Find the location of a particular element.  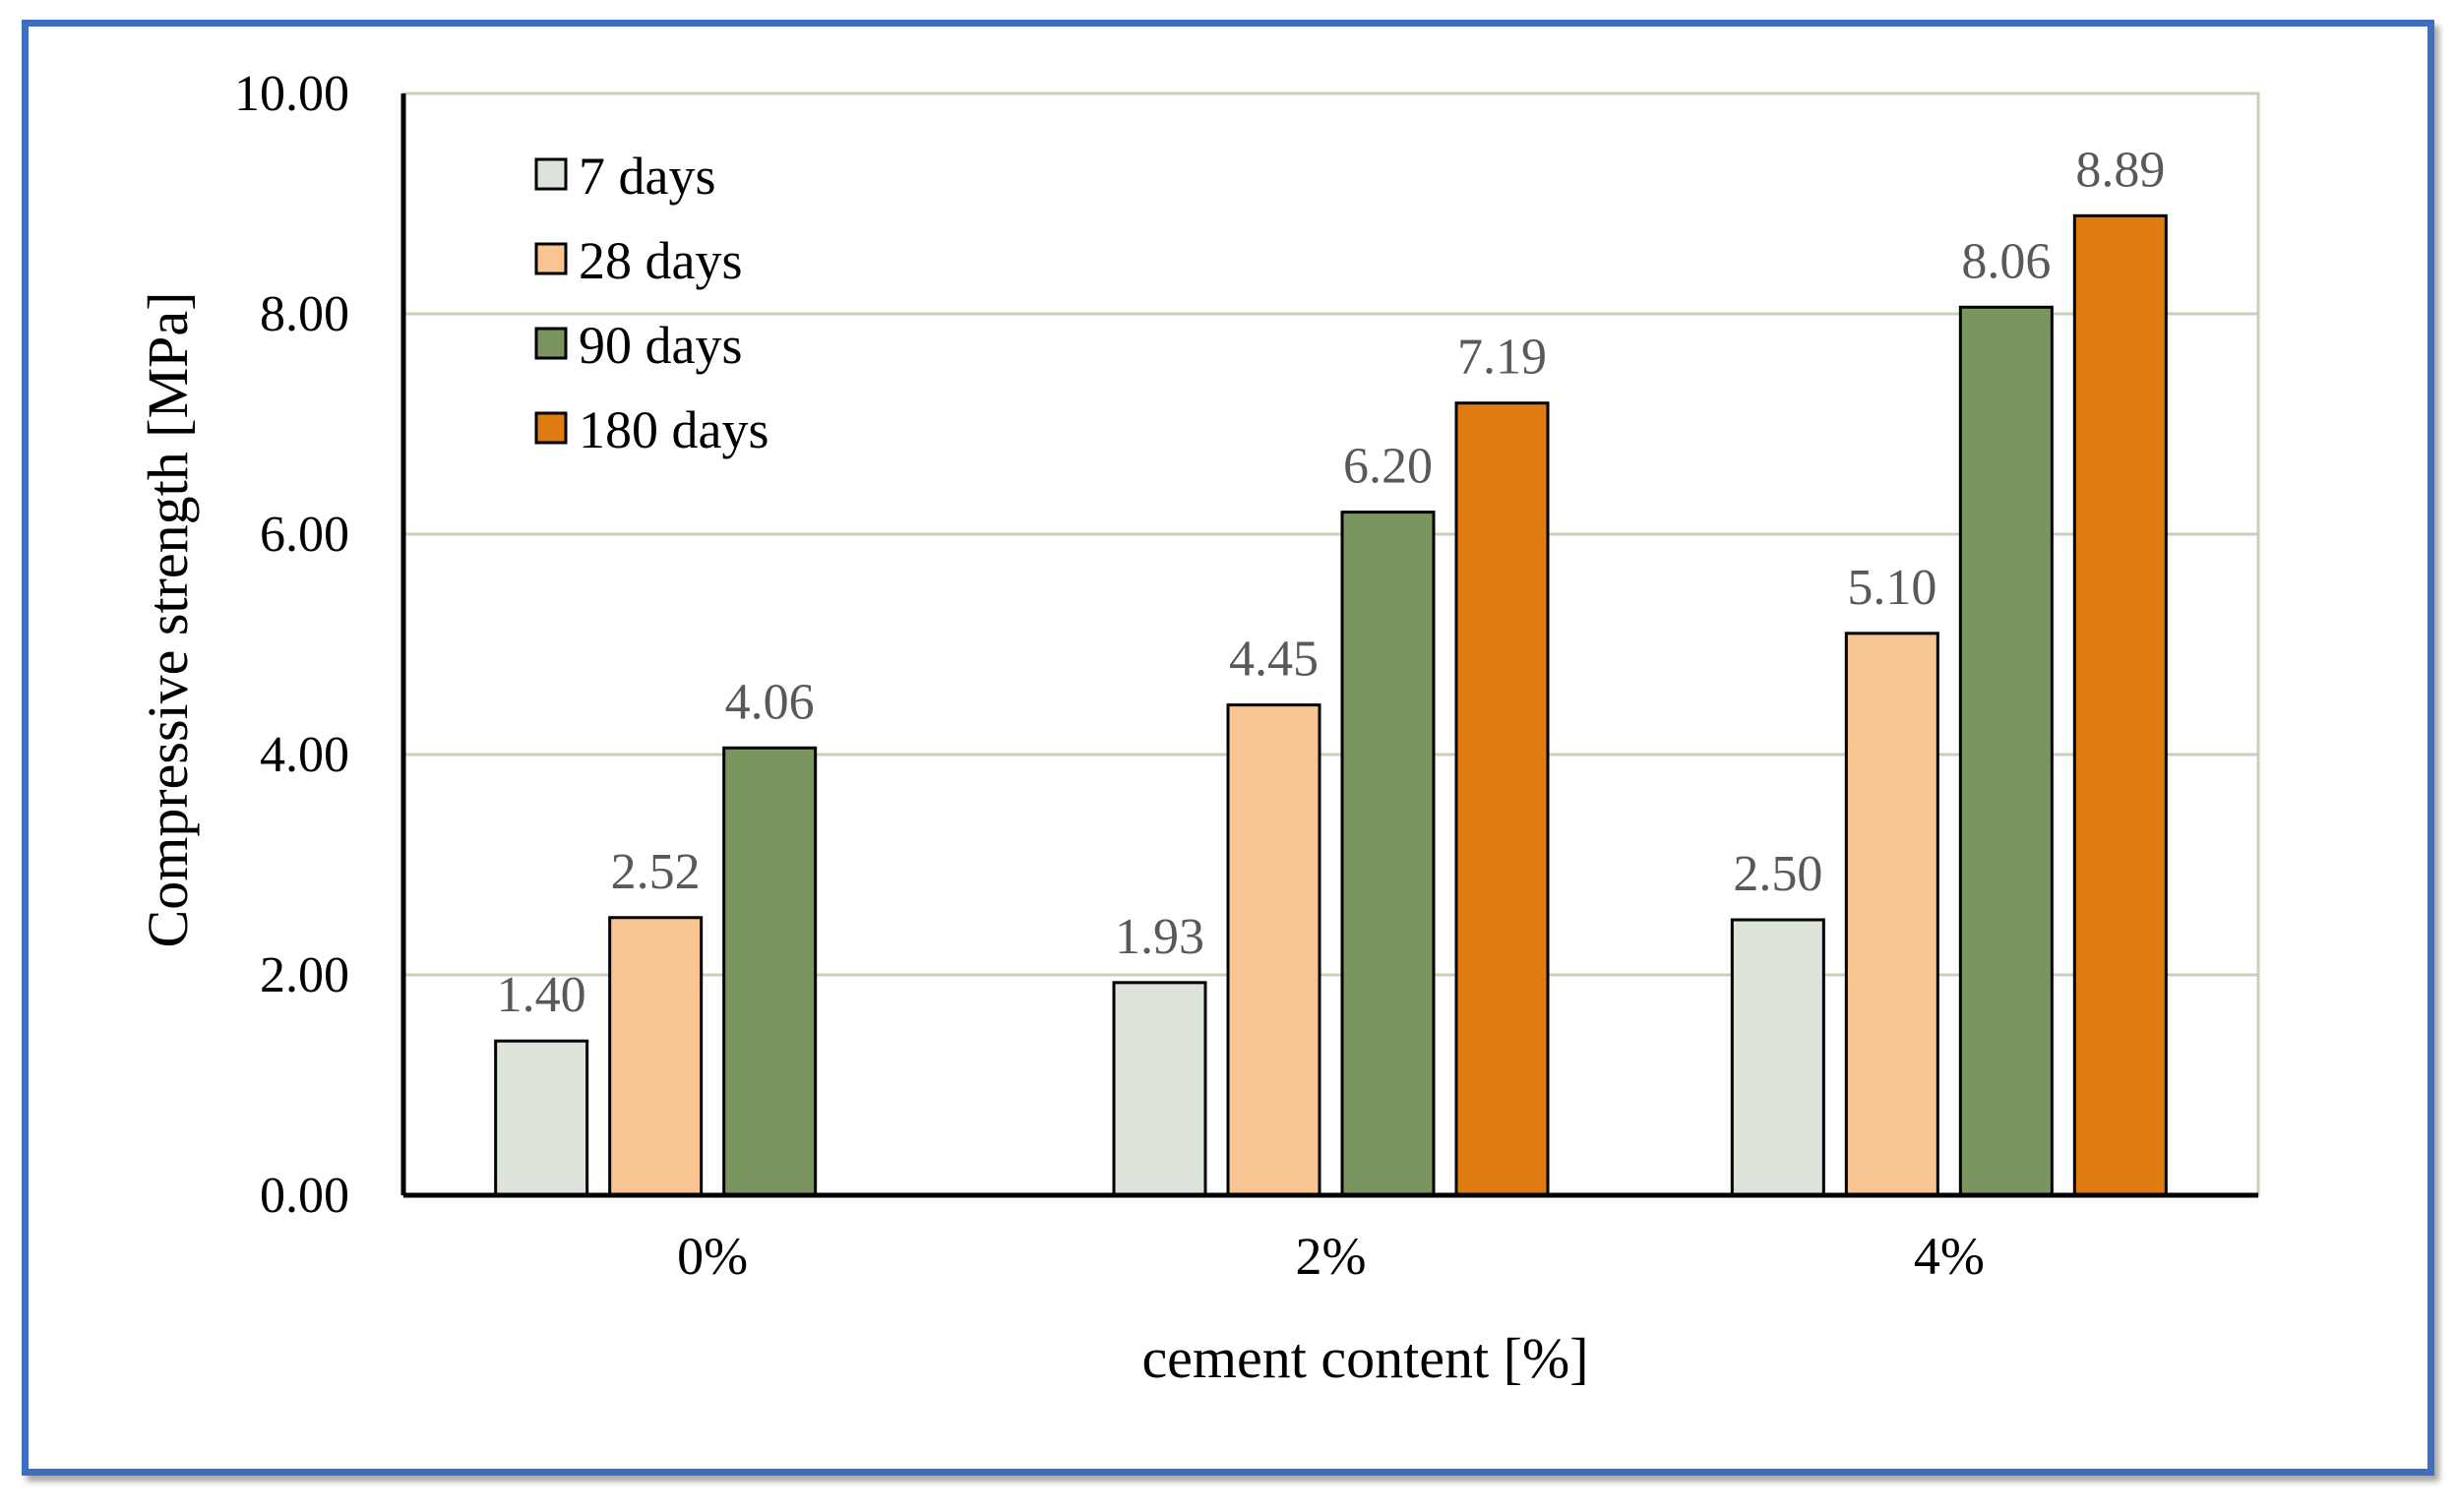

data-label: 4.06 is located at coordinates (770, 702).